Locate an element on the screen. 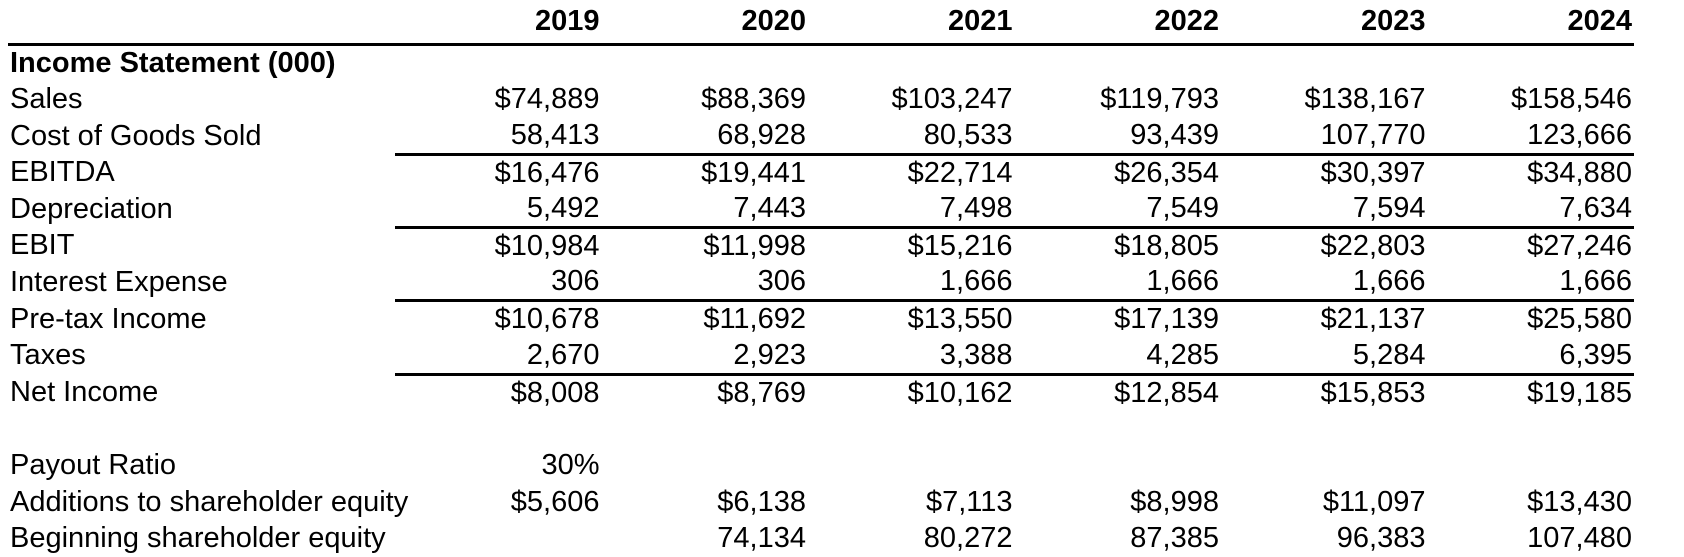  cell-value: $11,998 is located at coordinates (705, 246).